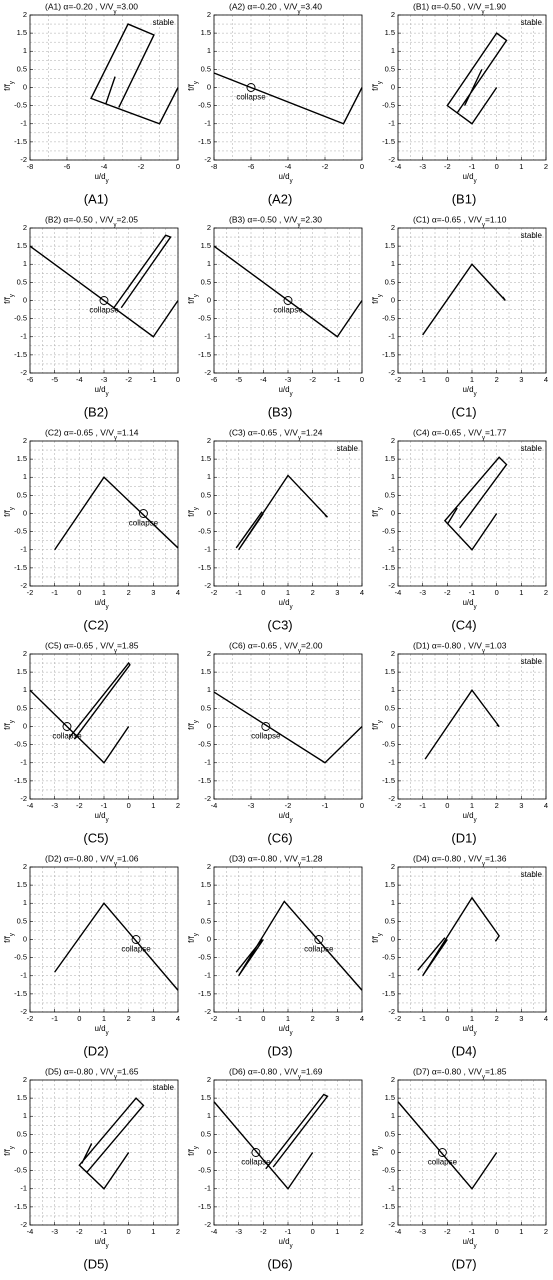  I want to click on title-value: =1.14, so click(128, 432).